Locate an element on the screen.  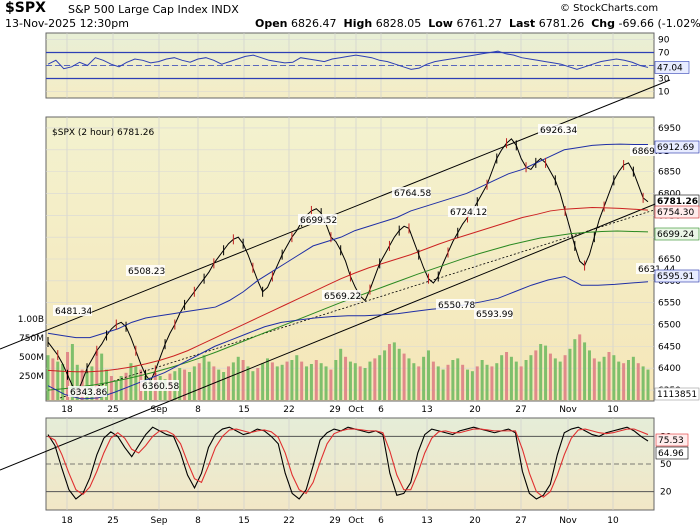
copyright-text: © StockCharts.com is located at coordinates (609, 8).